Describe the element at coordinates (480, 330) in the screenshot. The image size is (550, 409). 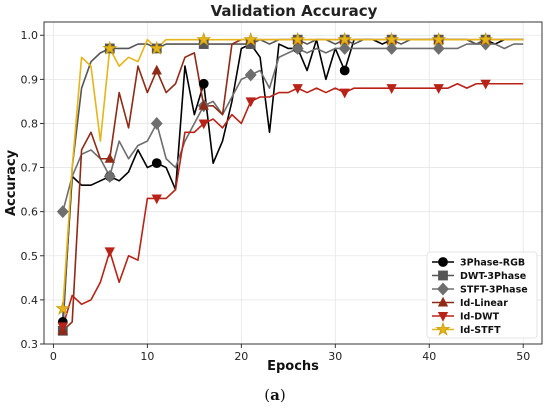
I see `legend-label-id-stft: Id-STFT` at that location.